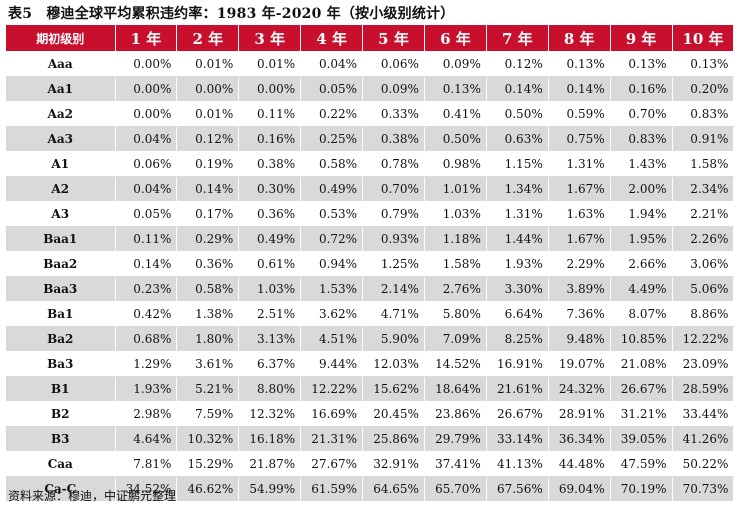 This screenshot has height=506, width=738. I want to click on rating-cell: A1, so click(61, 164).